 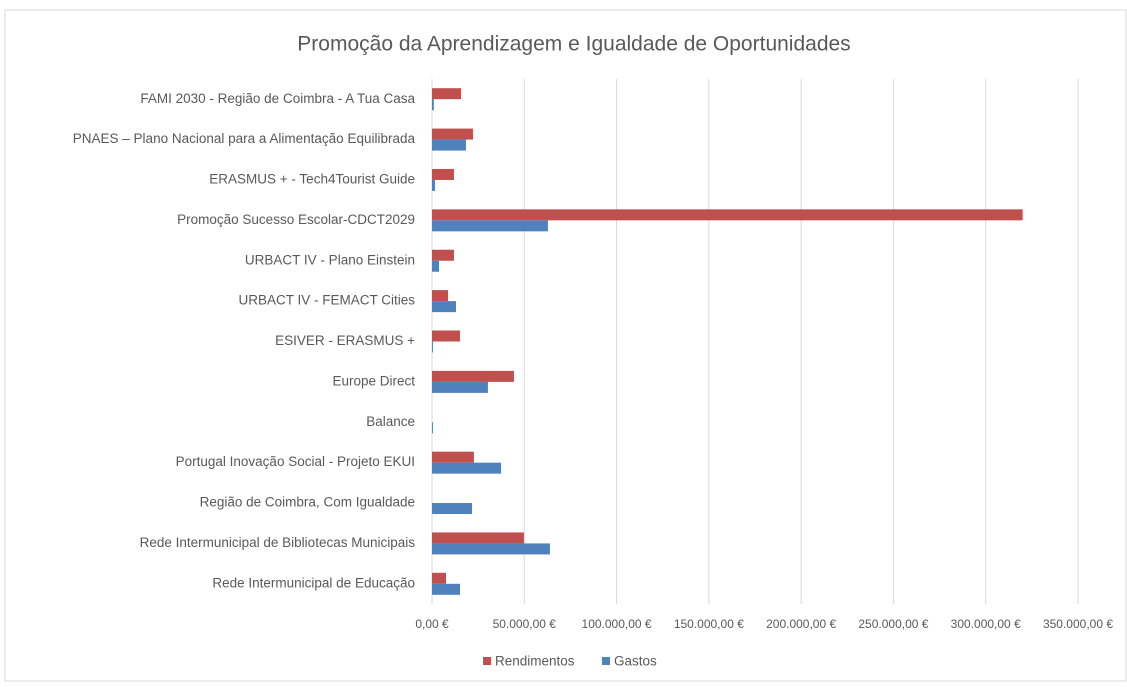 I want to click on y-tick-label: ESIVER - ERASMUS +, so click(x=345, y=340).